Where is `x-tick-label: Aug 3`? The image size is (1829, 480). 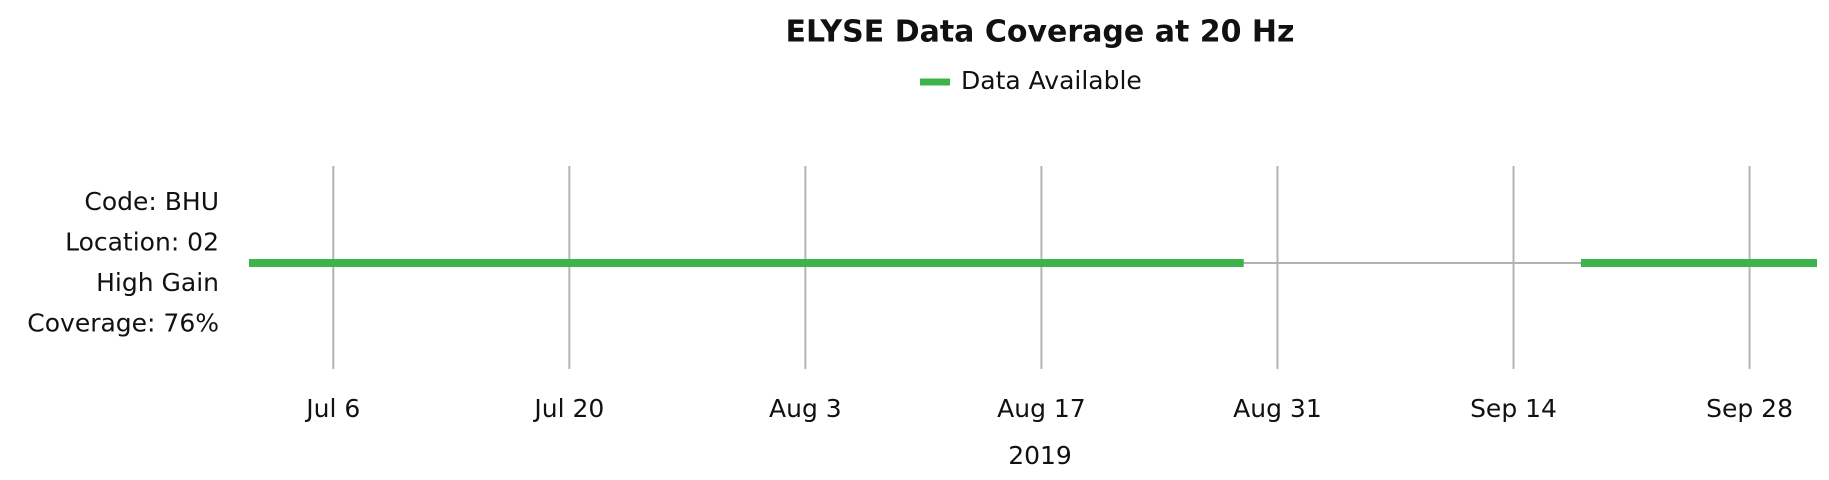
x-tick-label: Aug 3 is located at coordinates (805, 408).